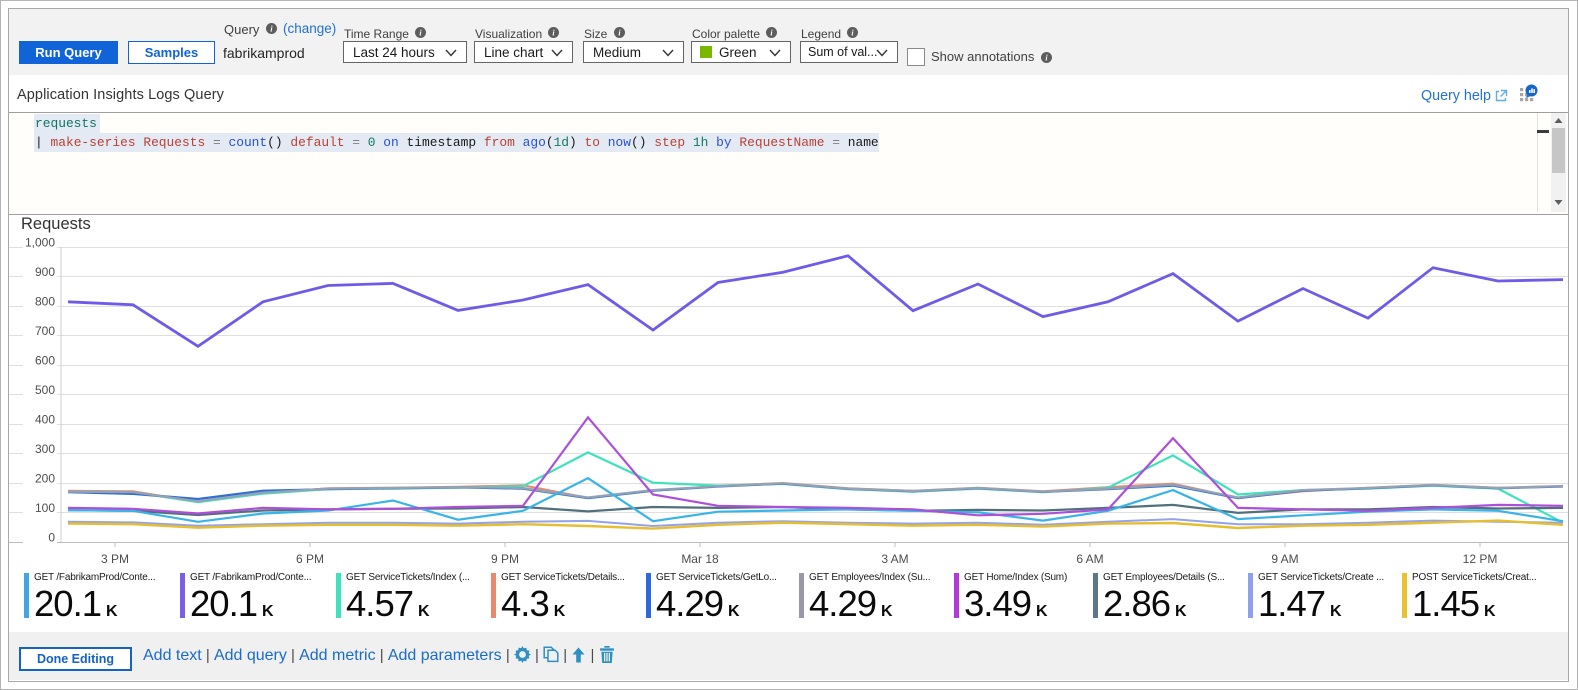 The width and height of the screenshot is (1578, 690). Describe the element at coordinates (45, 420) in the screenshot. I see `svg-text: 400` at that location.